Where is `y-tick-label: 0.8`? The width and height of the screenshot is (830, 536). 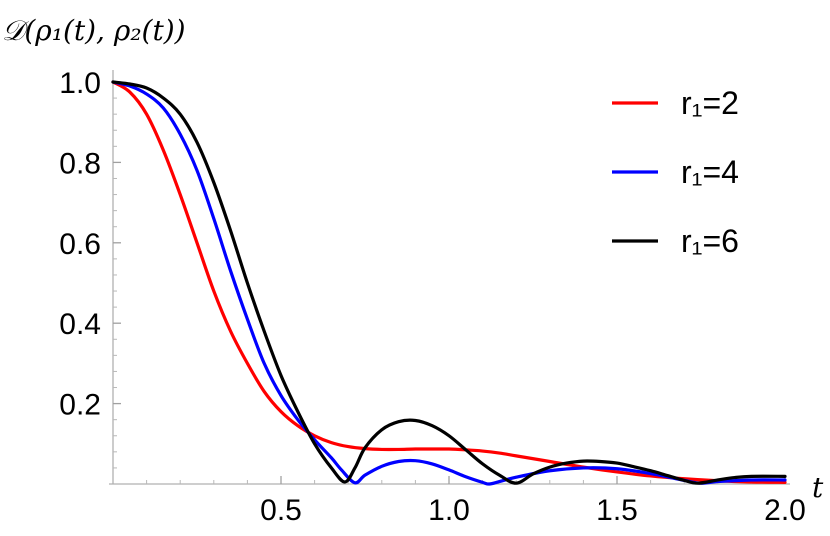
y-tick-label: 0.8 is located at coordinates (80, 163).